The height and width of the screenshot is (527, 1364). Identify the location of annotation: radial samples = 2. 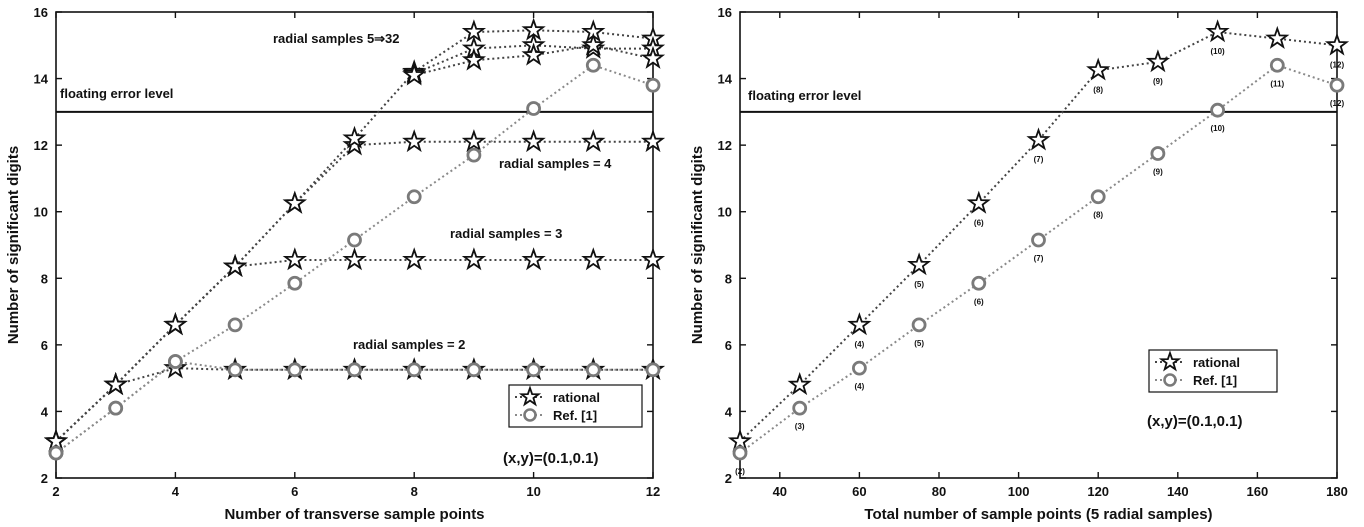
(409, 344).